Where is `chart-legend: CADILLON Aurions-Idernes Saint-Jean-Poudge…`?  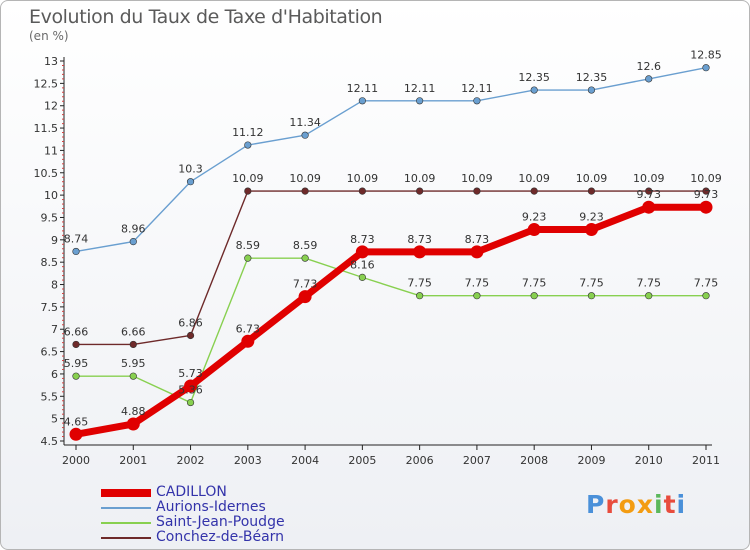
chart-legend: CADILLON Aurions-Idernes Saint-Jean-Poudge… is located at coordinates (193, 515).